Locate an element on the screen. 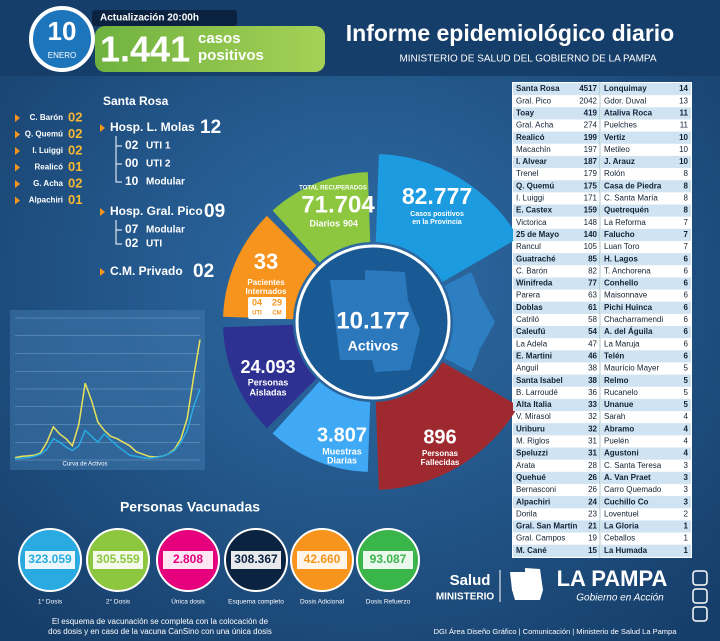 The width and height of the screenshot is (720, 641). positives-label: Casos positivos is located at coordinates (437, 214).